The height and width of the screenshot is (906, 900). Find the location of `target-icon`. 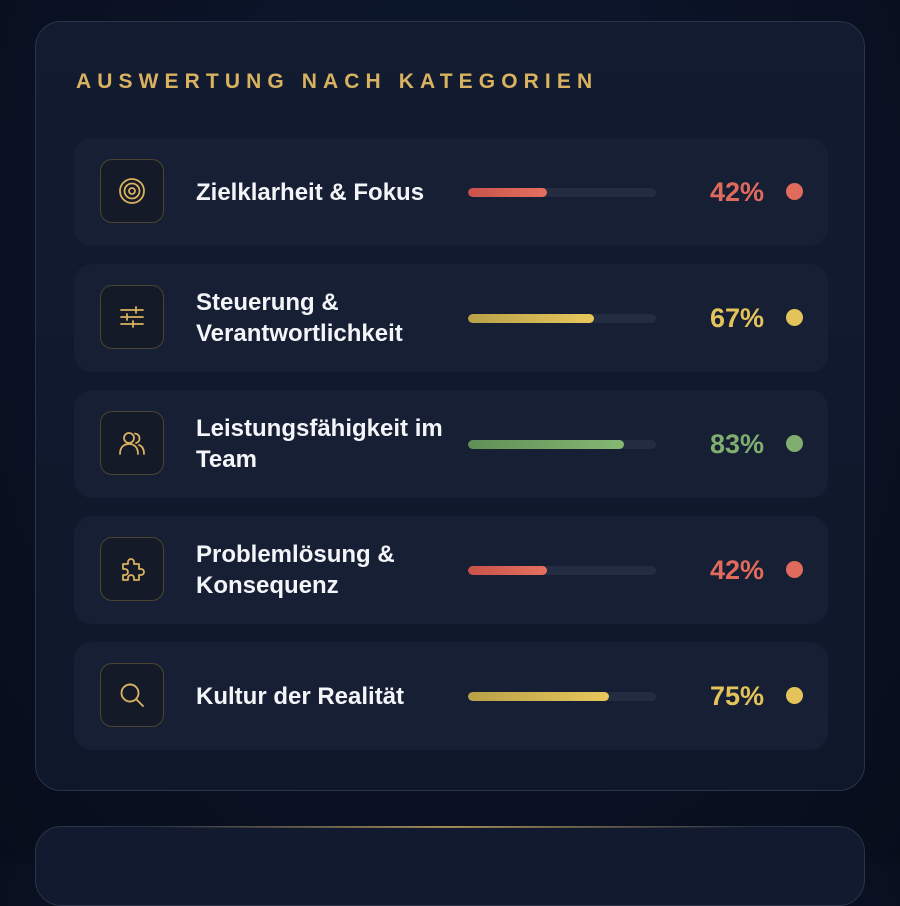

target-icon is located at coordinates (132, 191).